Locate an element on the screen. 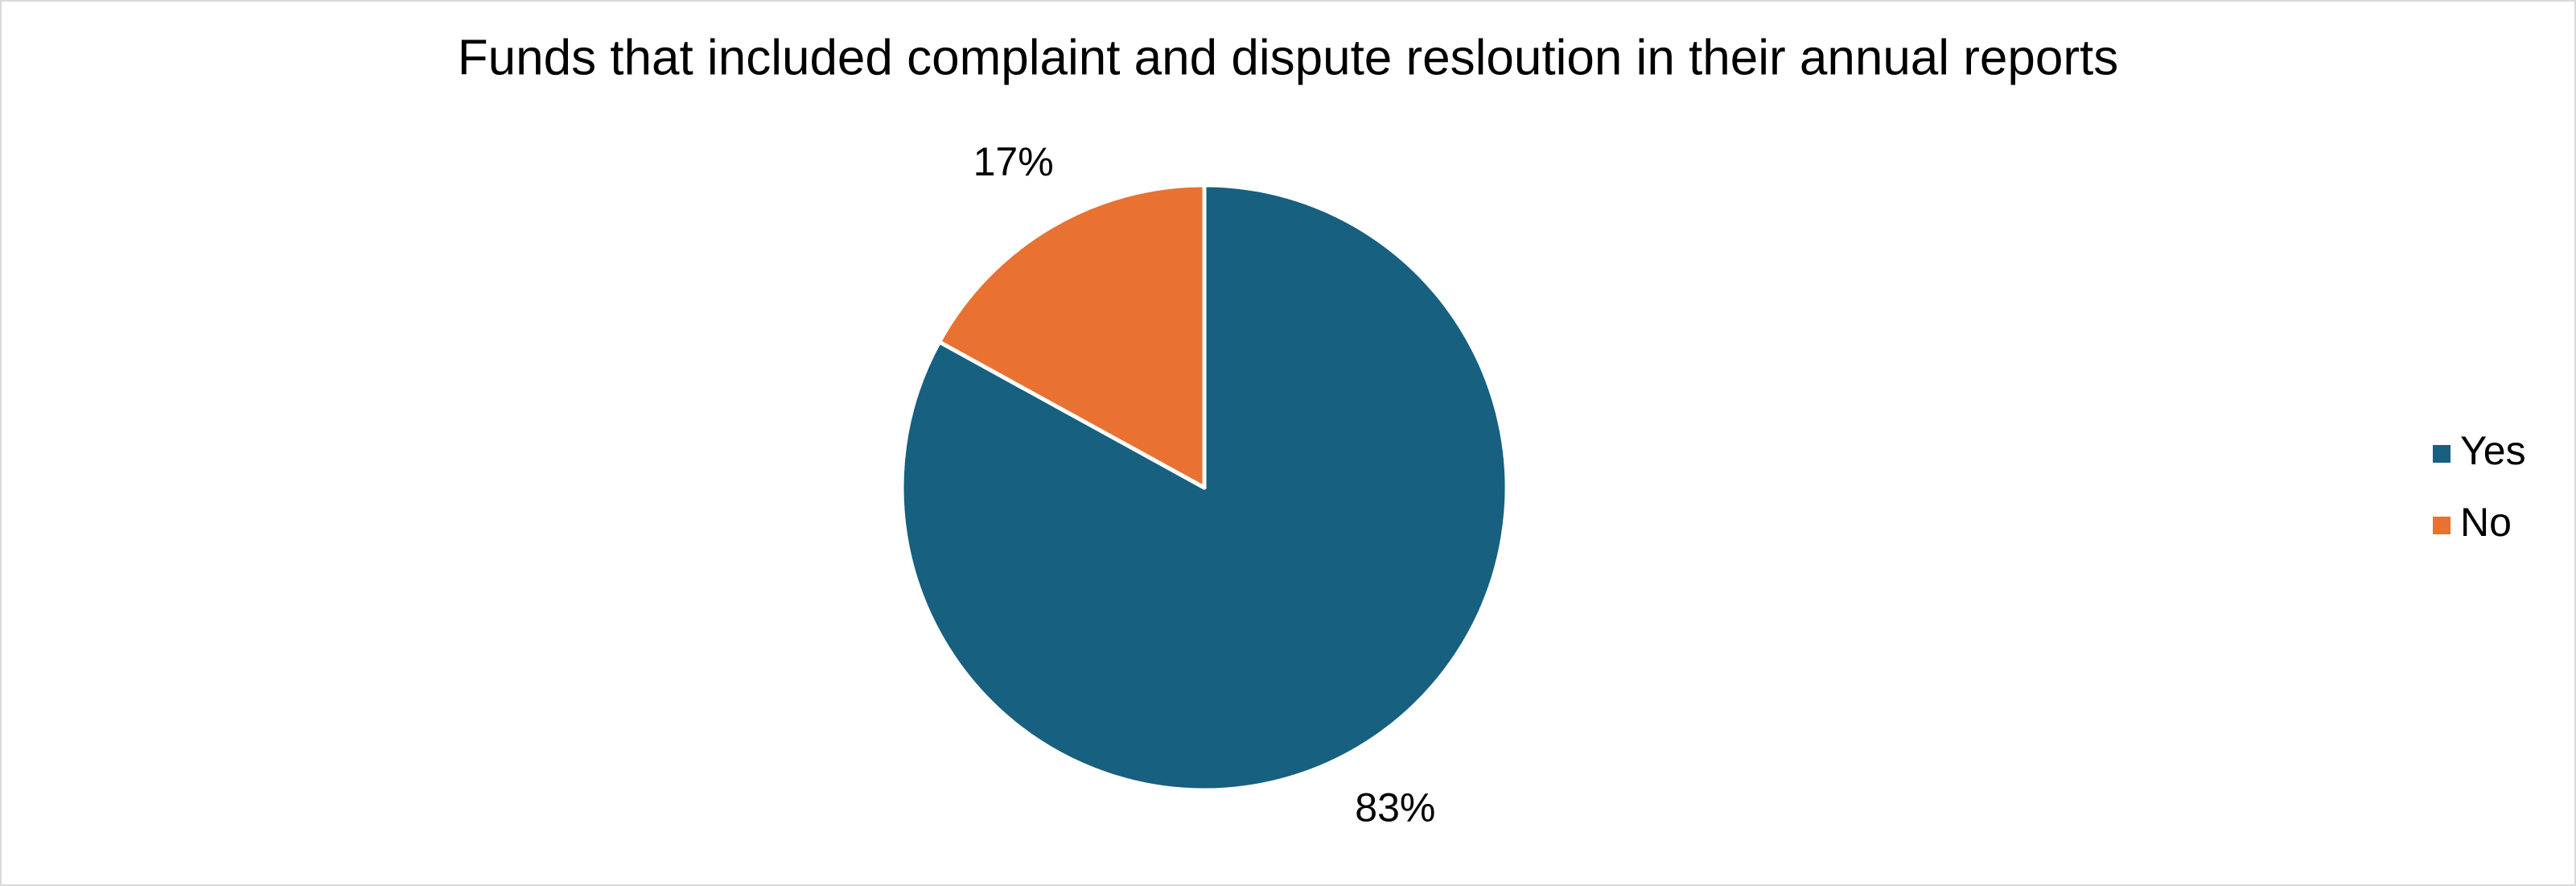  data-label: 83% is located at coordinates (1395, 808).